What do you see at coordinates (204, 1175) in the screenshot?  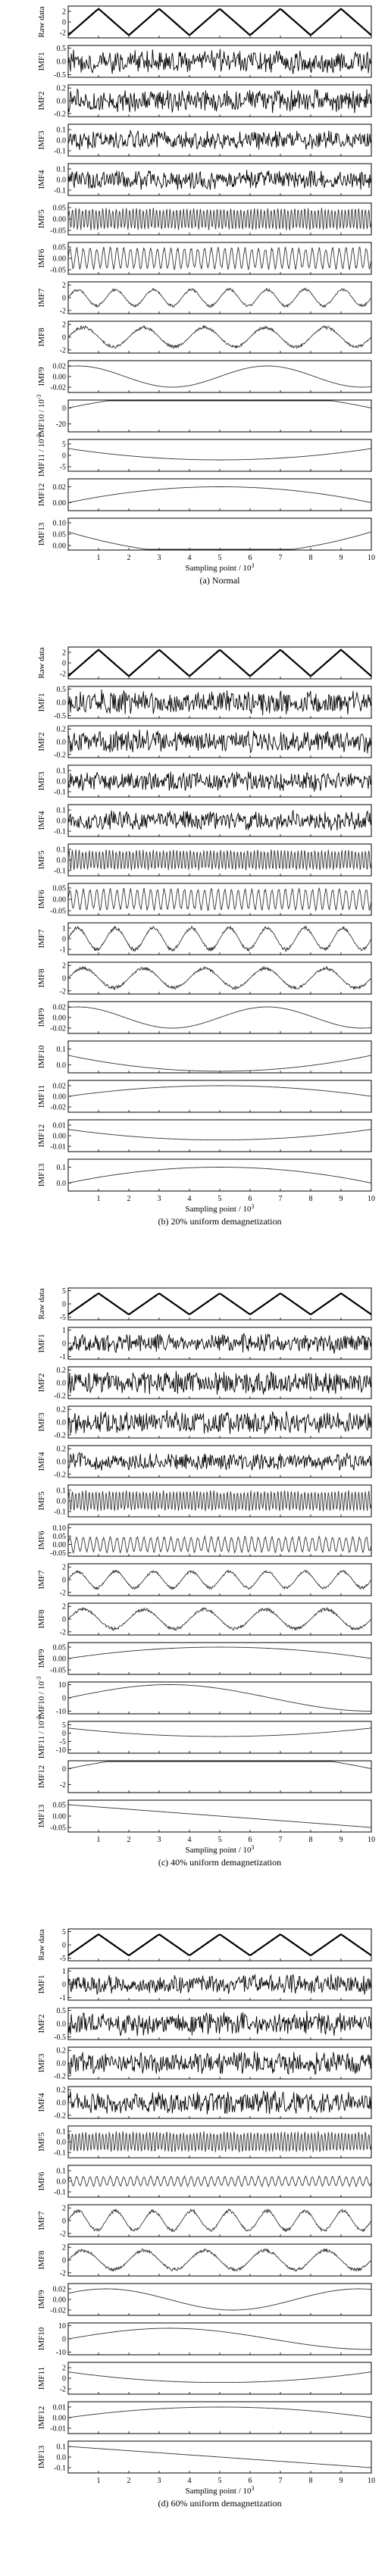 I see `panel-imf13: 0.1 0.0 IMF13` at bounding box center [204, 1175].